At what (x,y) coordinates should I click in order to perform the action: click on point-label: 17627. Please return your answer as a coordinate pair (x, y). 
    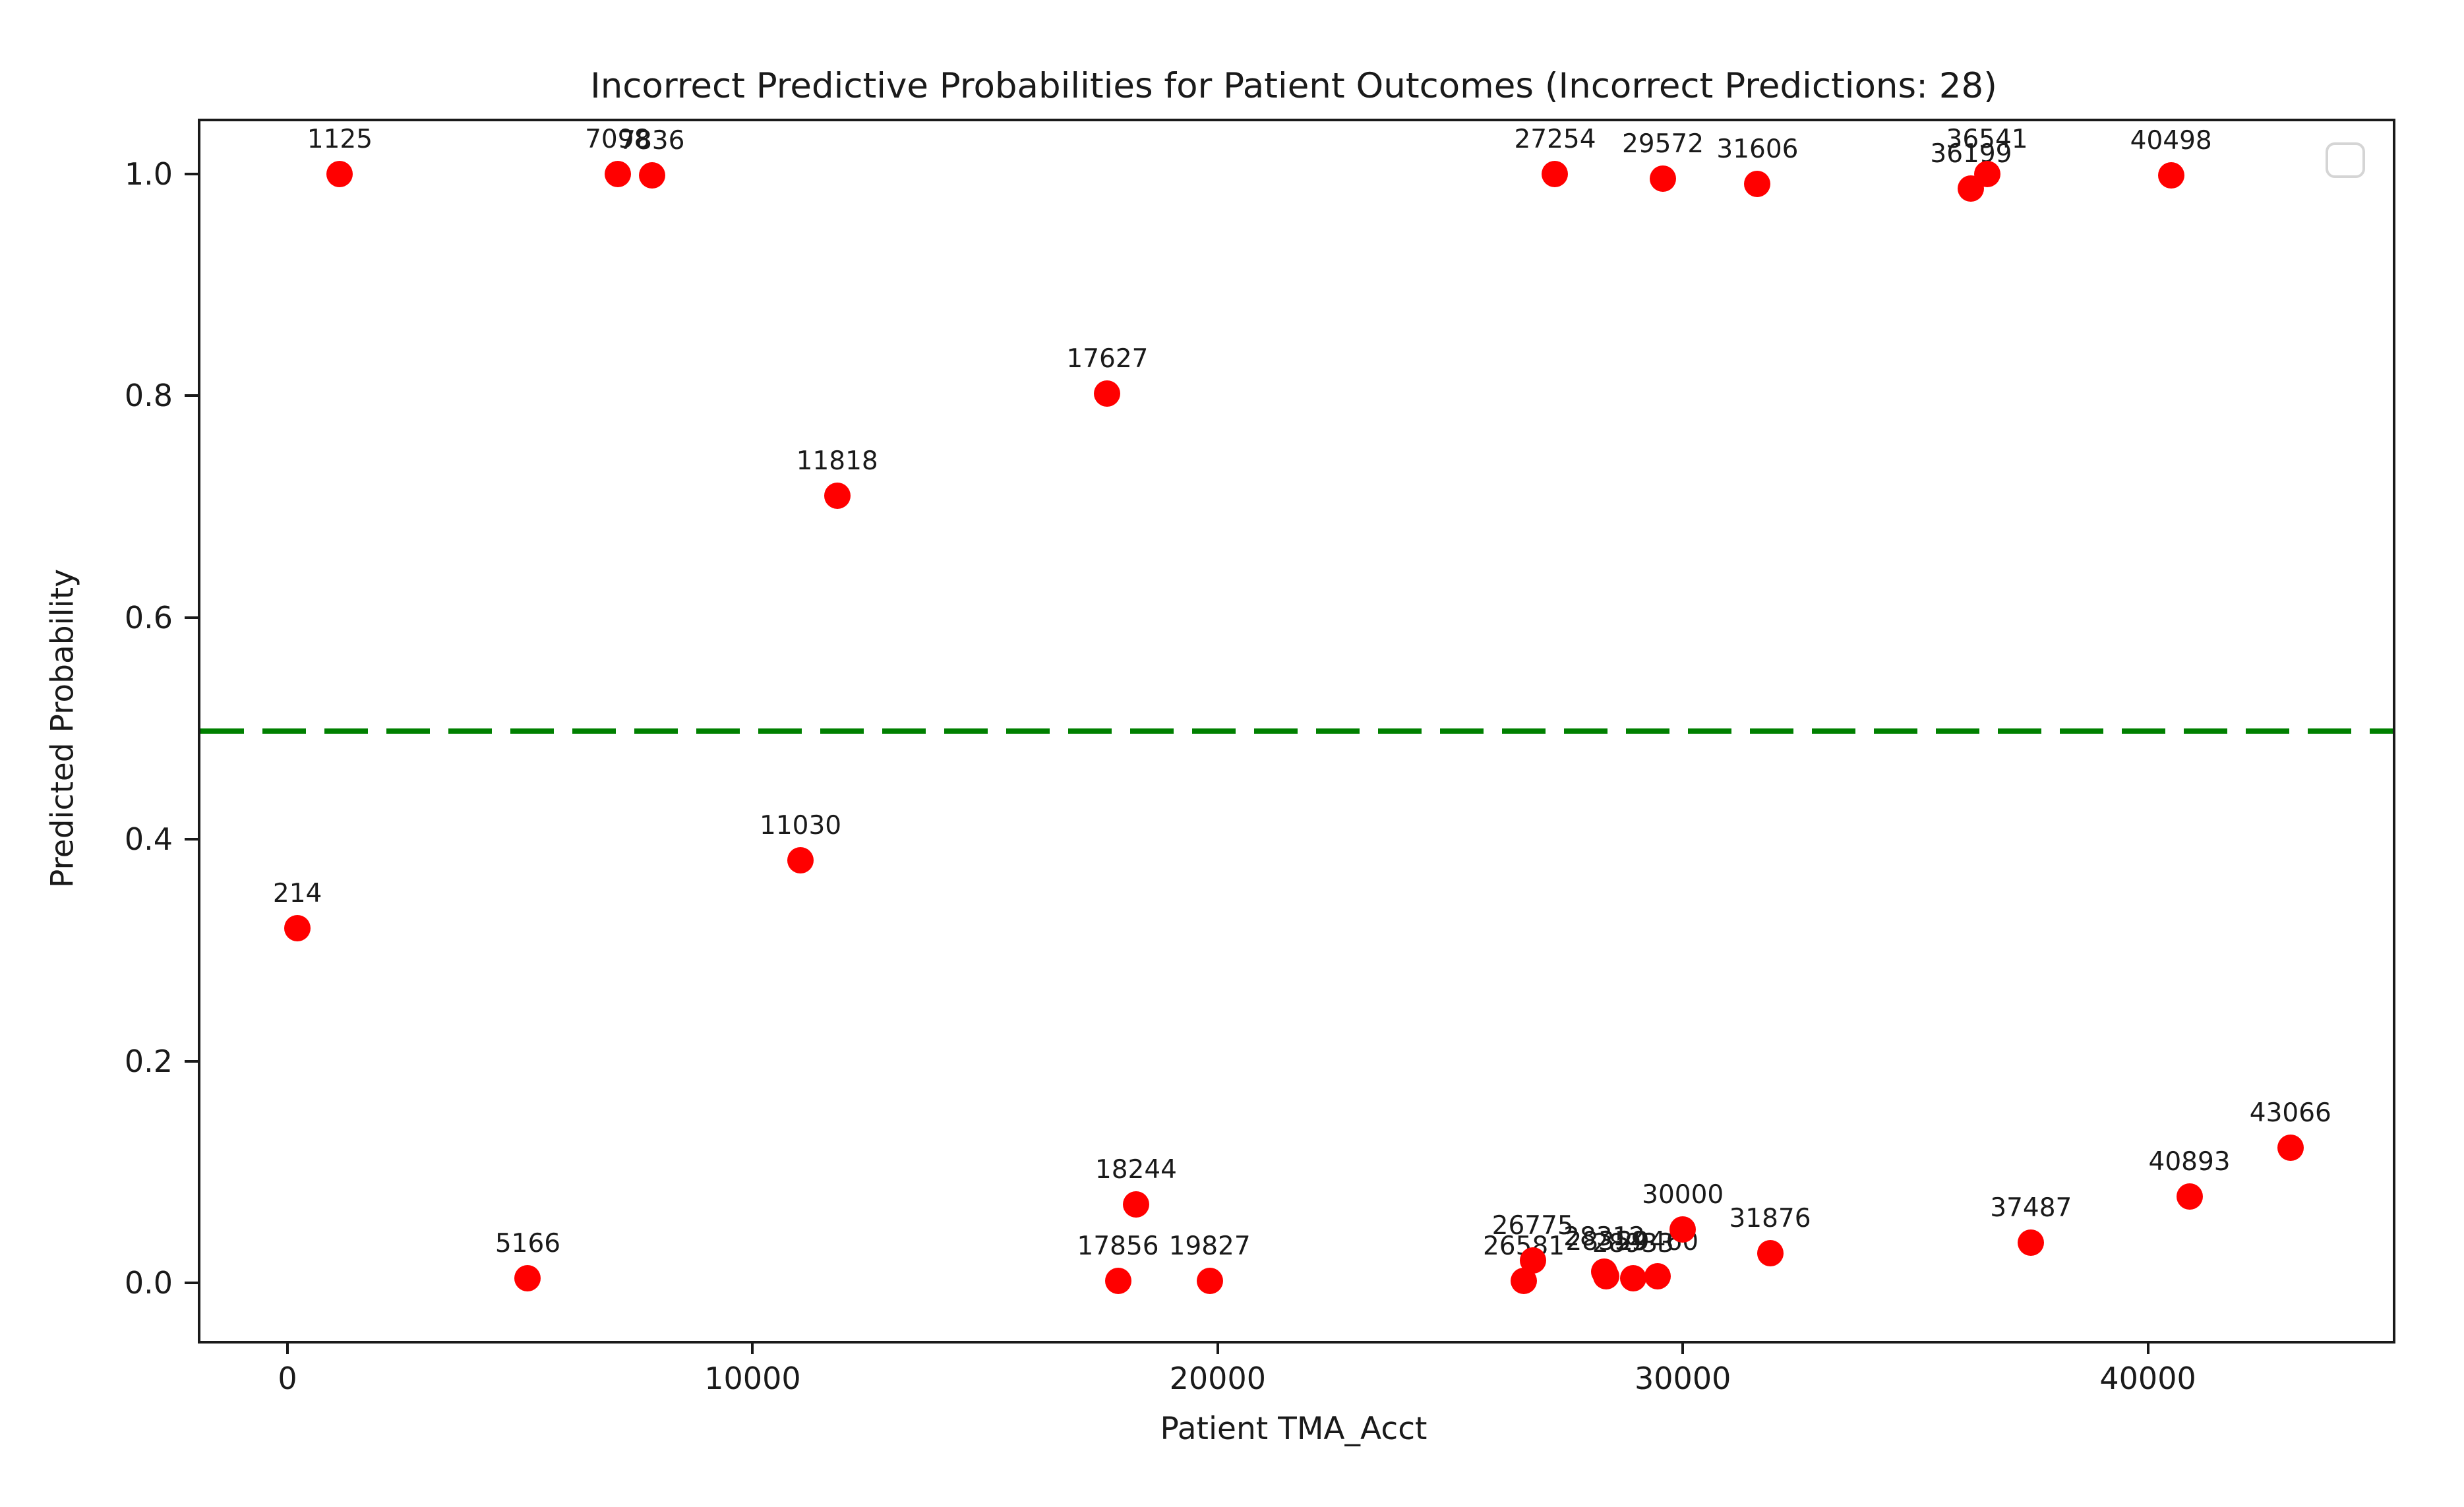
    Looking at the image, I should click on (1107, 359).